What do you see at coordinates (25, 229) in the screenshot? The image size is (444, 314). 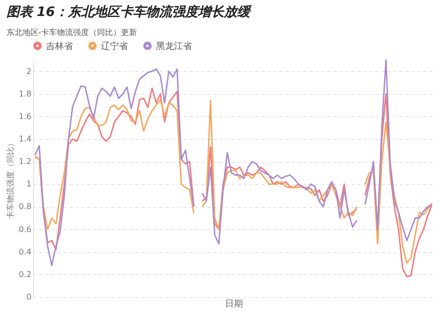 I see `y-tick-label: 0.6` at bounding box center [25, 229].